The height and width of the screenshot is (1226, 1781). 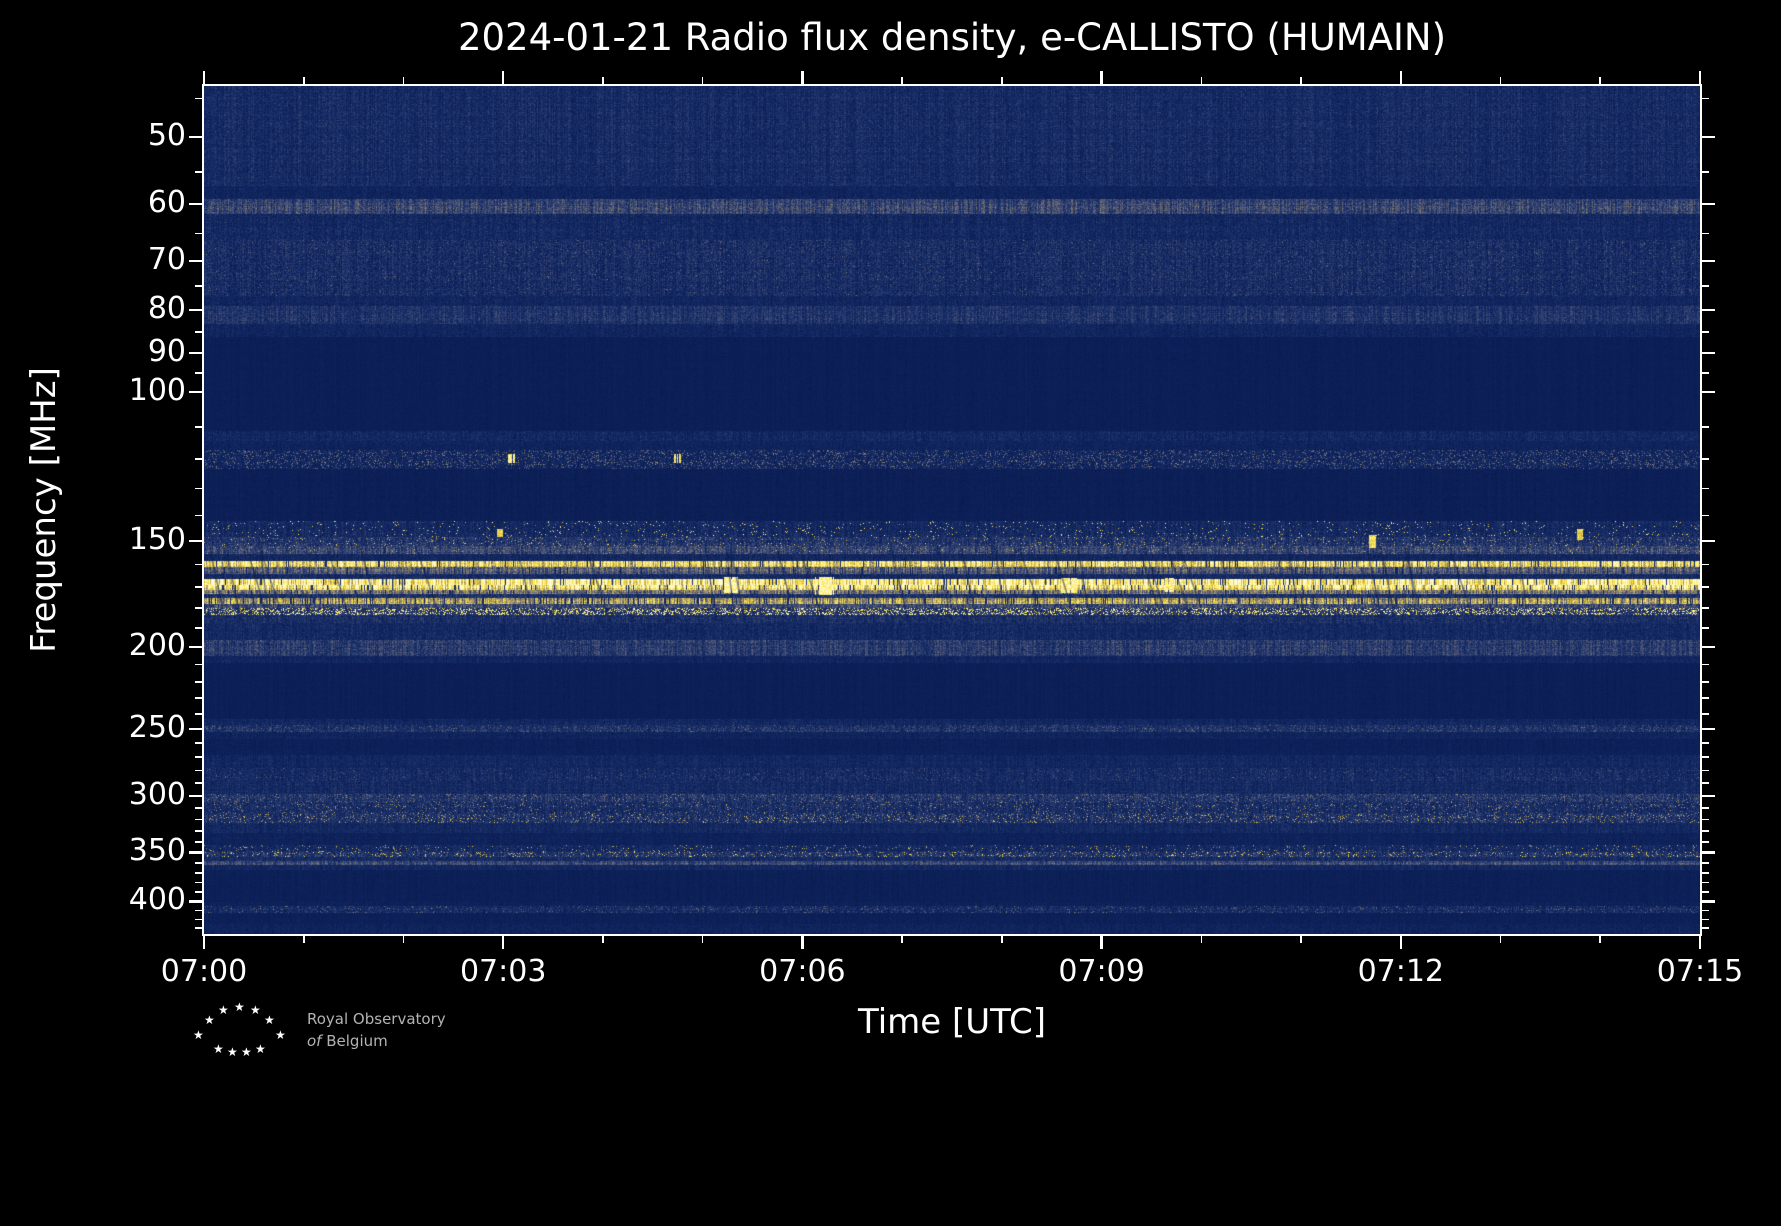 What do you see at coordinates (44, 510) in the screenshot?
I see `y-axis-label: Frequency [MHz]` at bounding box center [44, 510].